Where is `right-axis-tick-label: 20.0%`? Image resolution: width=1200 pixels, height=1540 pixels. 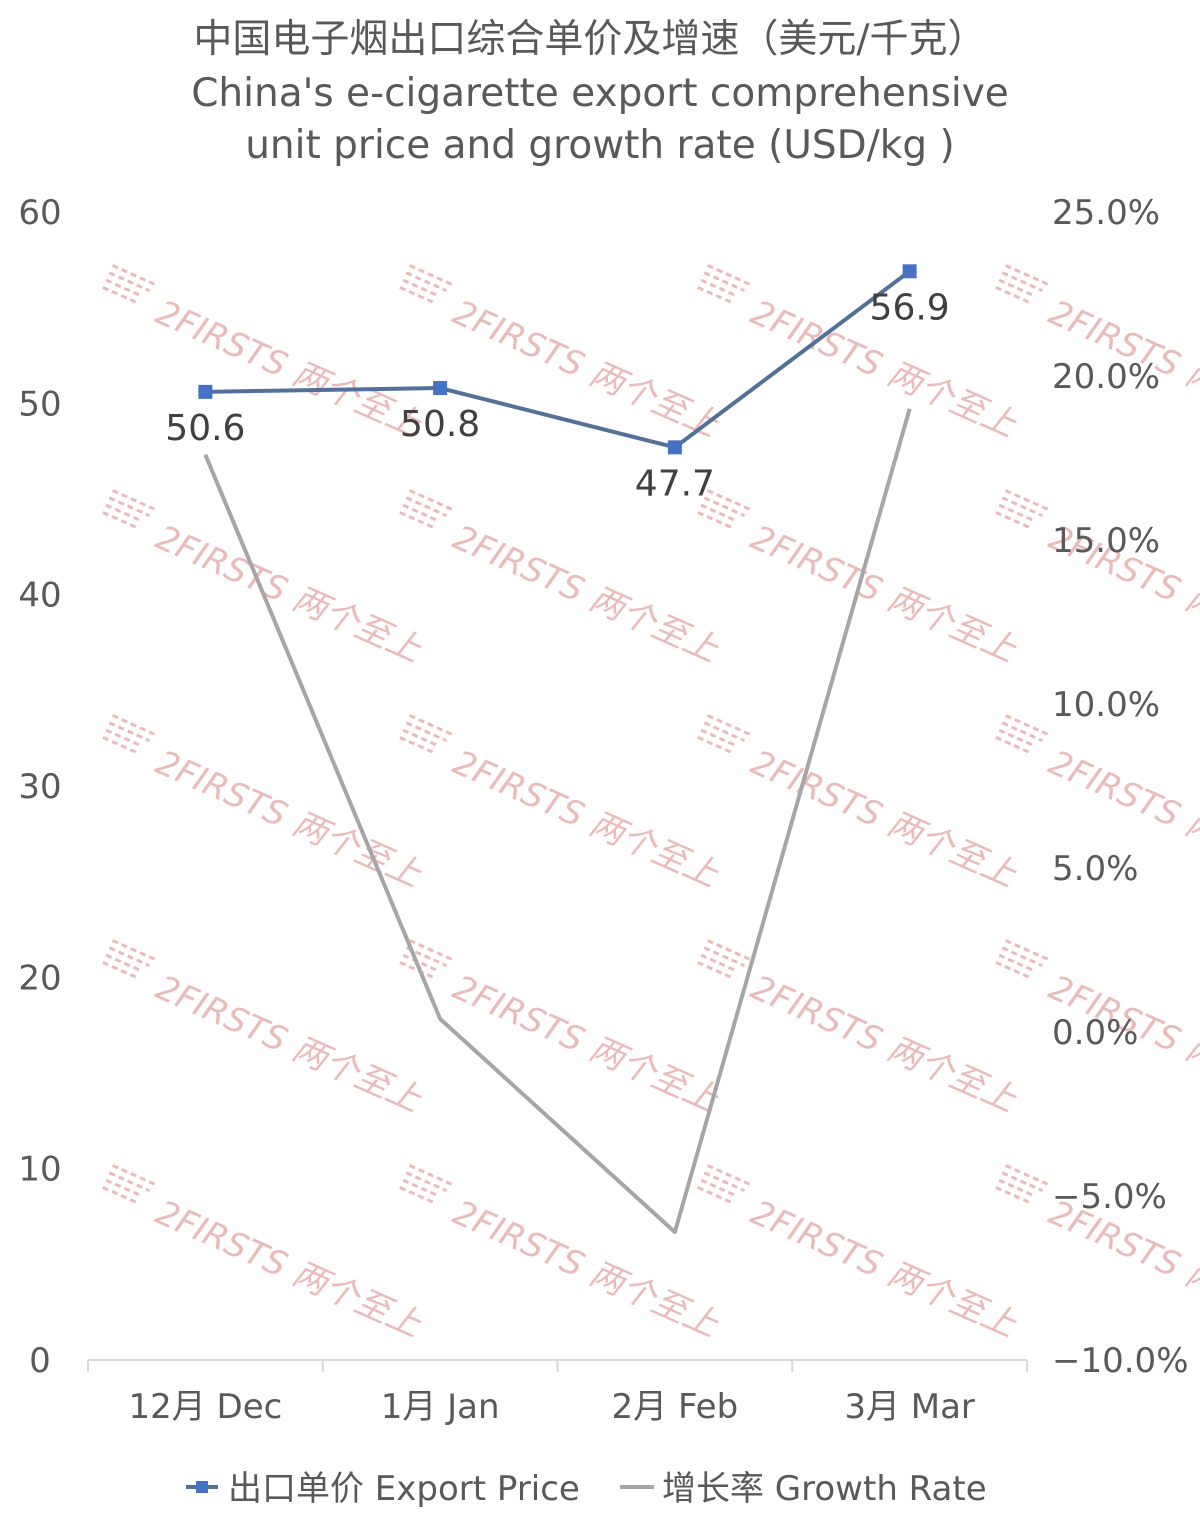
right-axis-tick-label: 20.0% is located at coordinates (1106, 377).